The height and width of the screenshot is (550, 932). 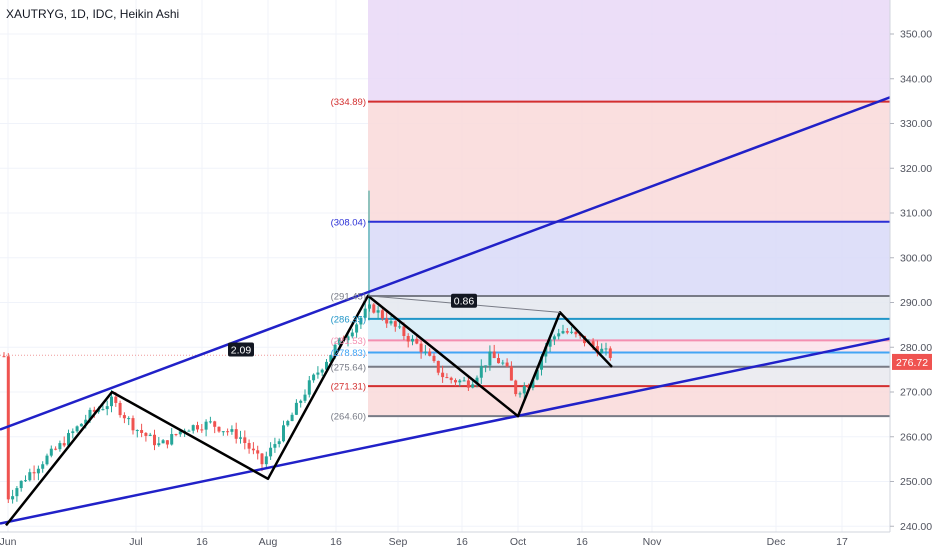 I want to click on price-tick-label: 260.00, so click(x=916, y=437).